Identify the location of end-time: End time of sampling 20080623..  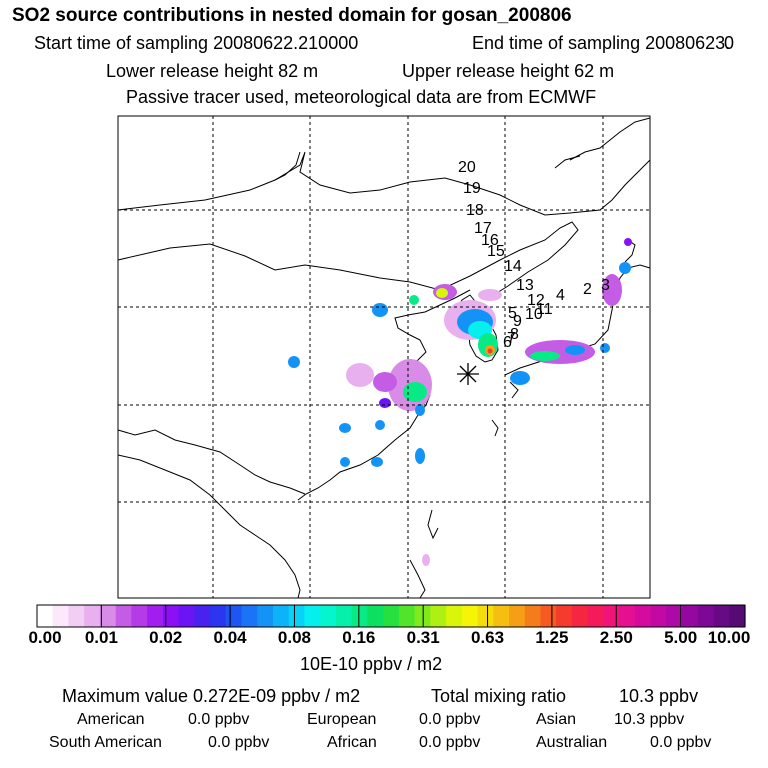
(601, 43).